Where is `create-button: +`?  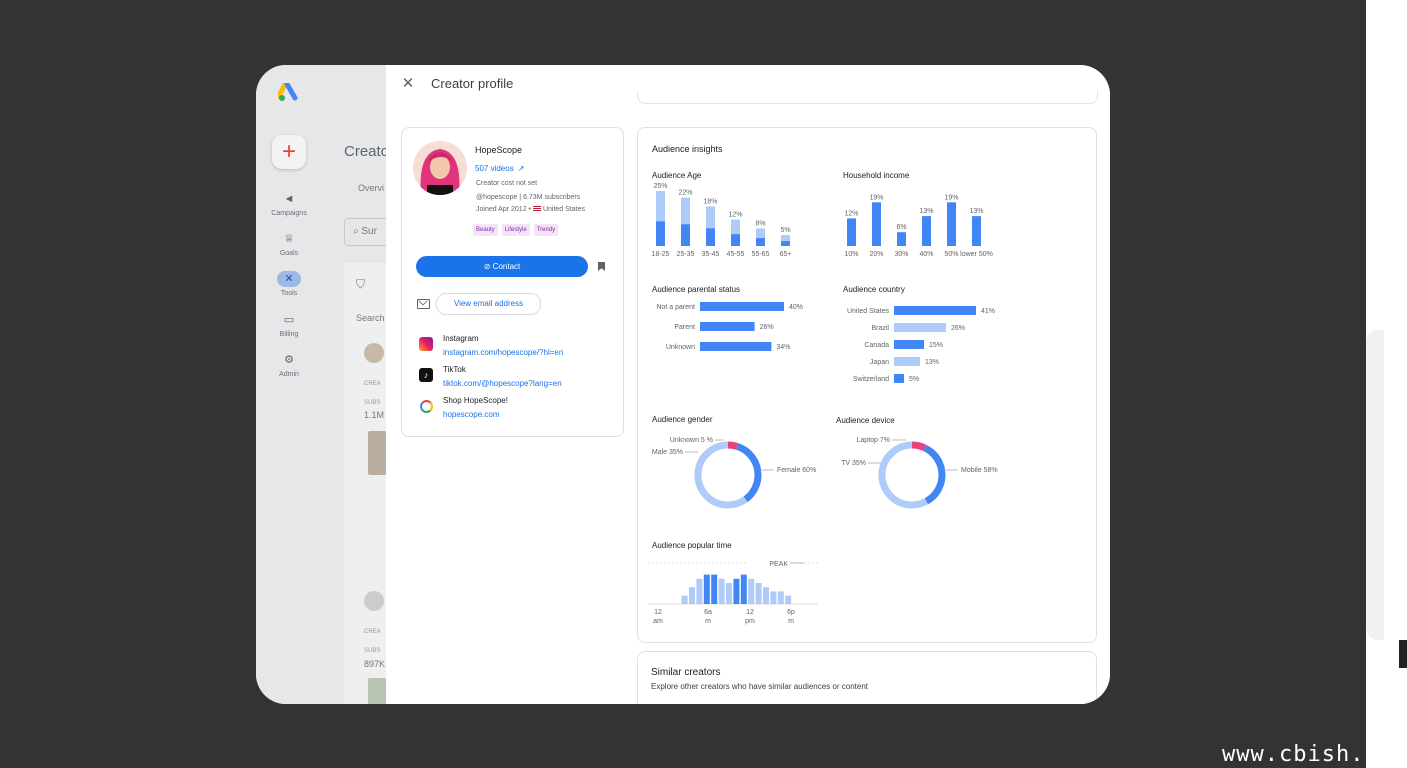 create-button: + is located at coordinates (289, 152).